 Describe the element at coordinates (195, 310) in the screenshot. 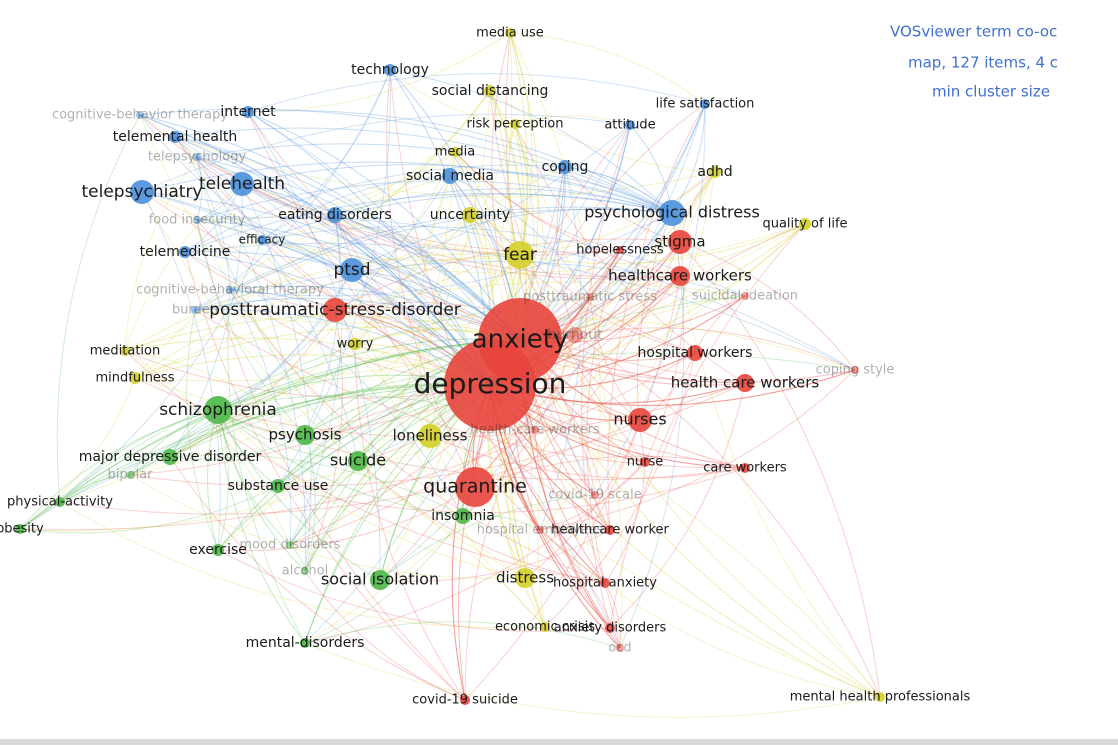

I see `node-label: burden` at that location.